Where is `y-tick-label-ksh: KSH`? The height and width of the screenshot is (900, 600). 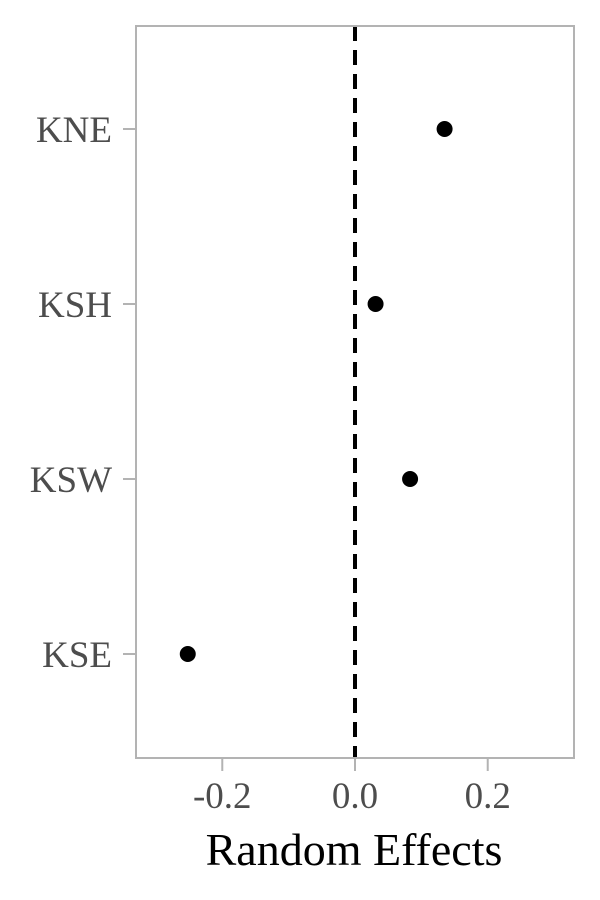 y-tick-label-ksh: KSH is located at coordinates (75, 305).